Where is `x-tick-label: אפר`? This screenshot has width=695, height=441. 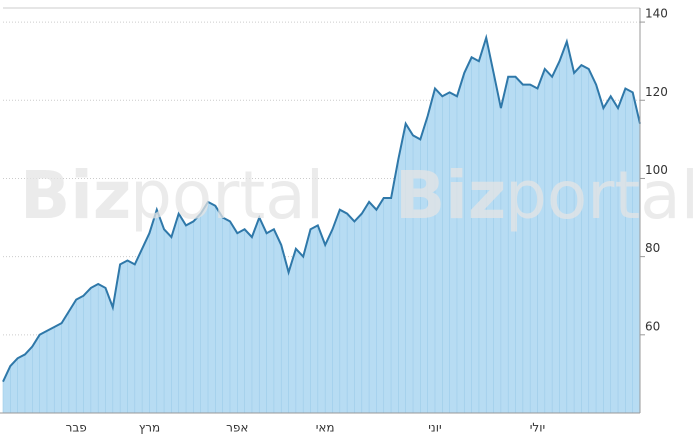
x-tick-label: אפר is located at coordinates (237, 428).